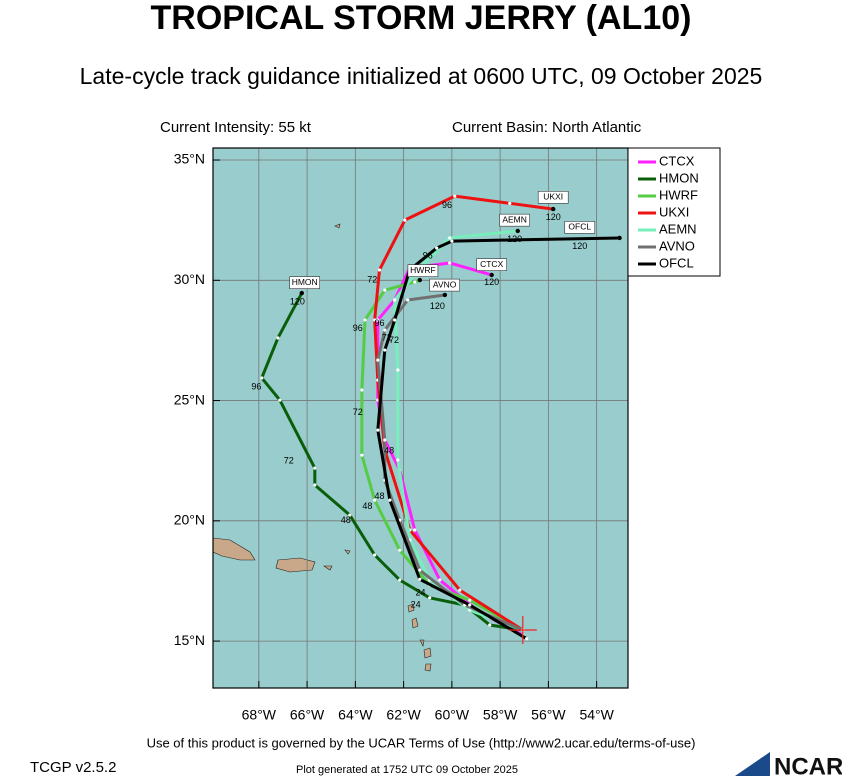 This screenshot has width=842, height=780. What do you see at coordinates (677, 160) in the screenshot?
I see `legend-label: CTCX` at bounding box center [677, 160].